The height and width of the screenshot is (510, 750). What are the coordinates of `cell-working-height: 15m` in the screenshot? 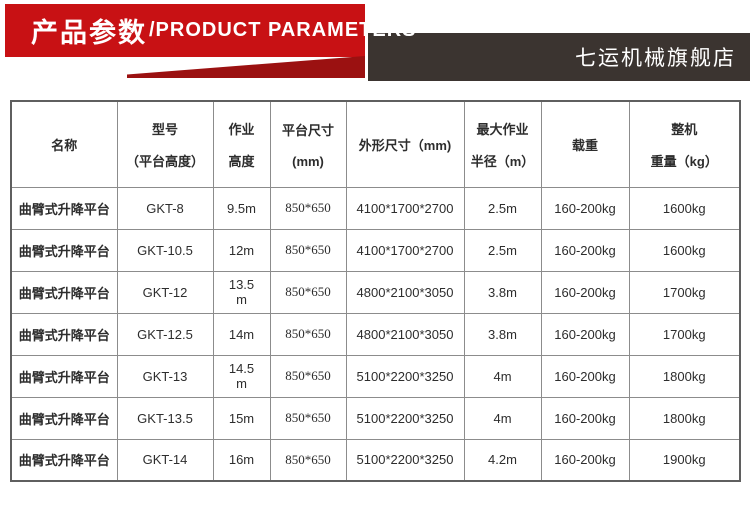 It's located at (241, 418).